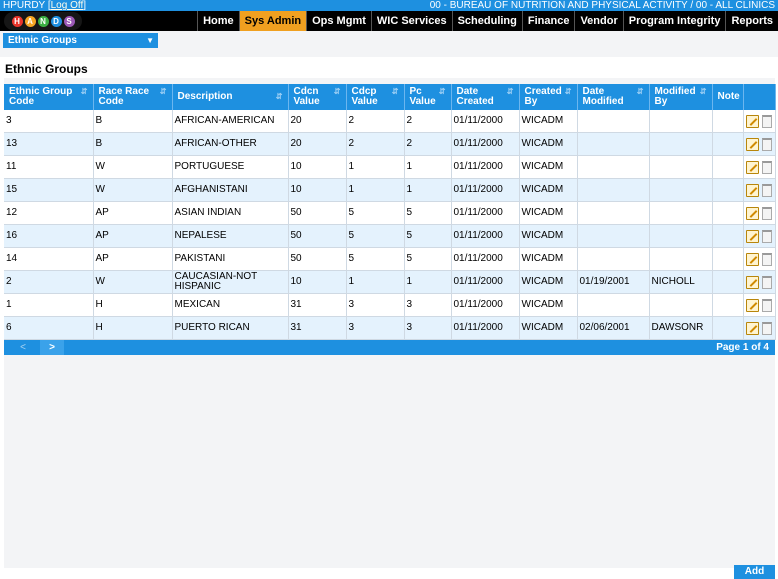  What do you see at coordinates (411, 21) in the screenshot?
I see `nav-item-wic-services: WIC Services` at bounding box center [411, 21].